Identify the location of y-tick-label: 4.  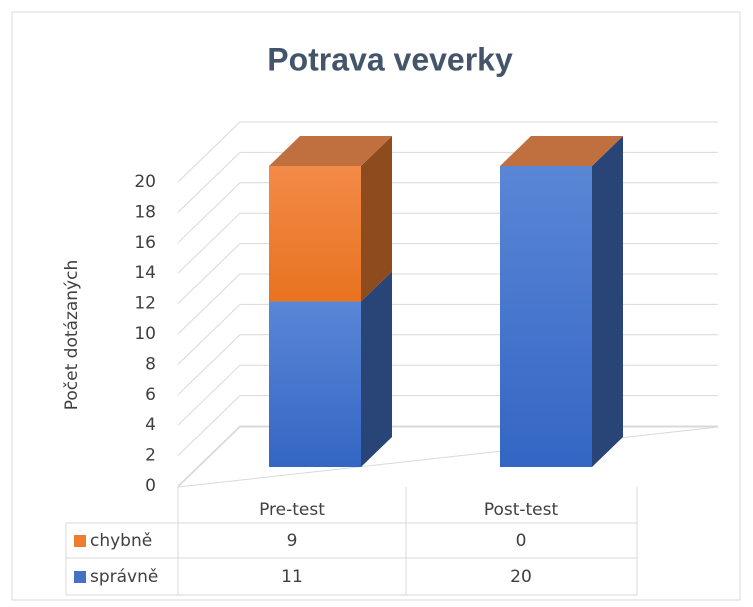
(150, 425).